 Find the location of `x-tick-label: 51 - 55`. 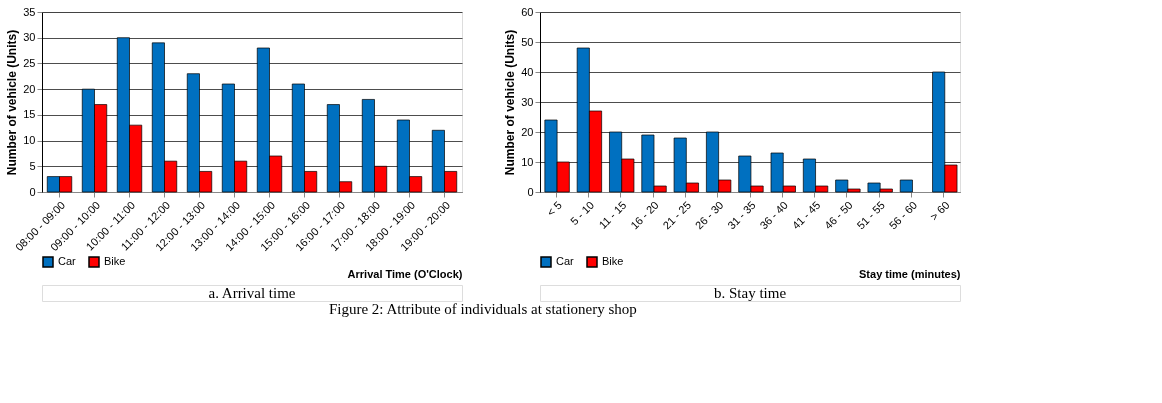

x-tick-label: 51 - 55 is located at coordinates (871, 215).